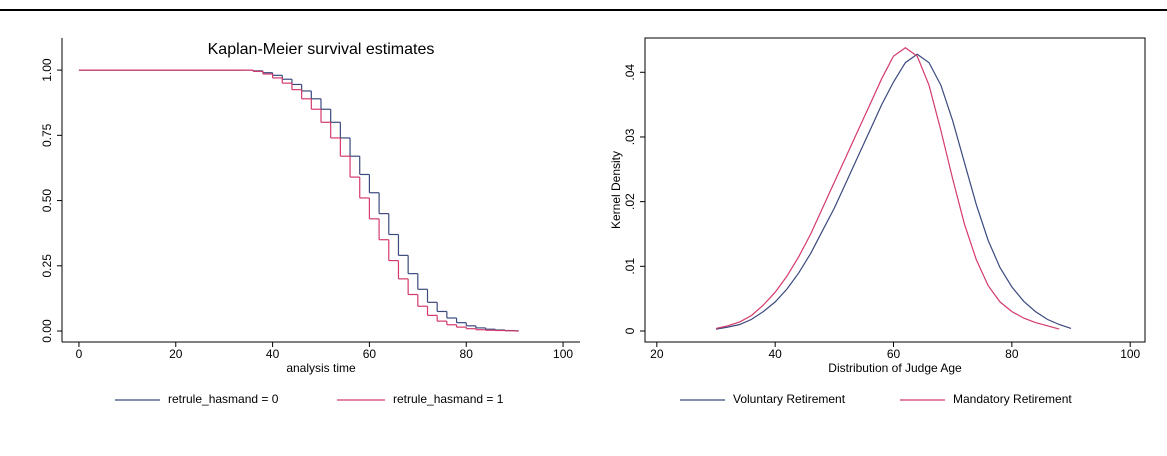 The image size is (1167, 456). What do you see at coordinates (616, 190) in the screenshot?
I see `y-axis-label: Kernel Density` at bounding box center [616, 190].